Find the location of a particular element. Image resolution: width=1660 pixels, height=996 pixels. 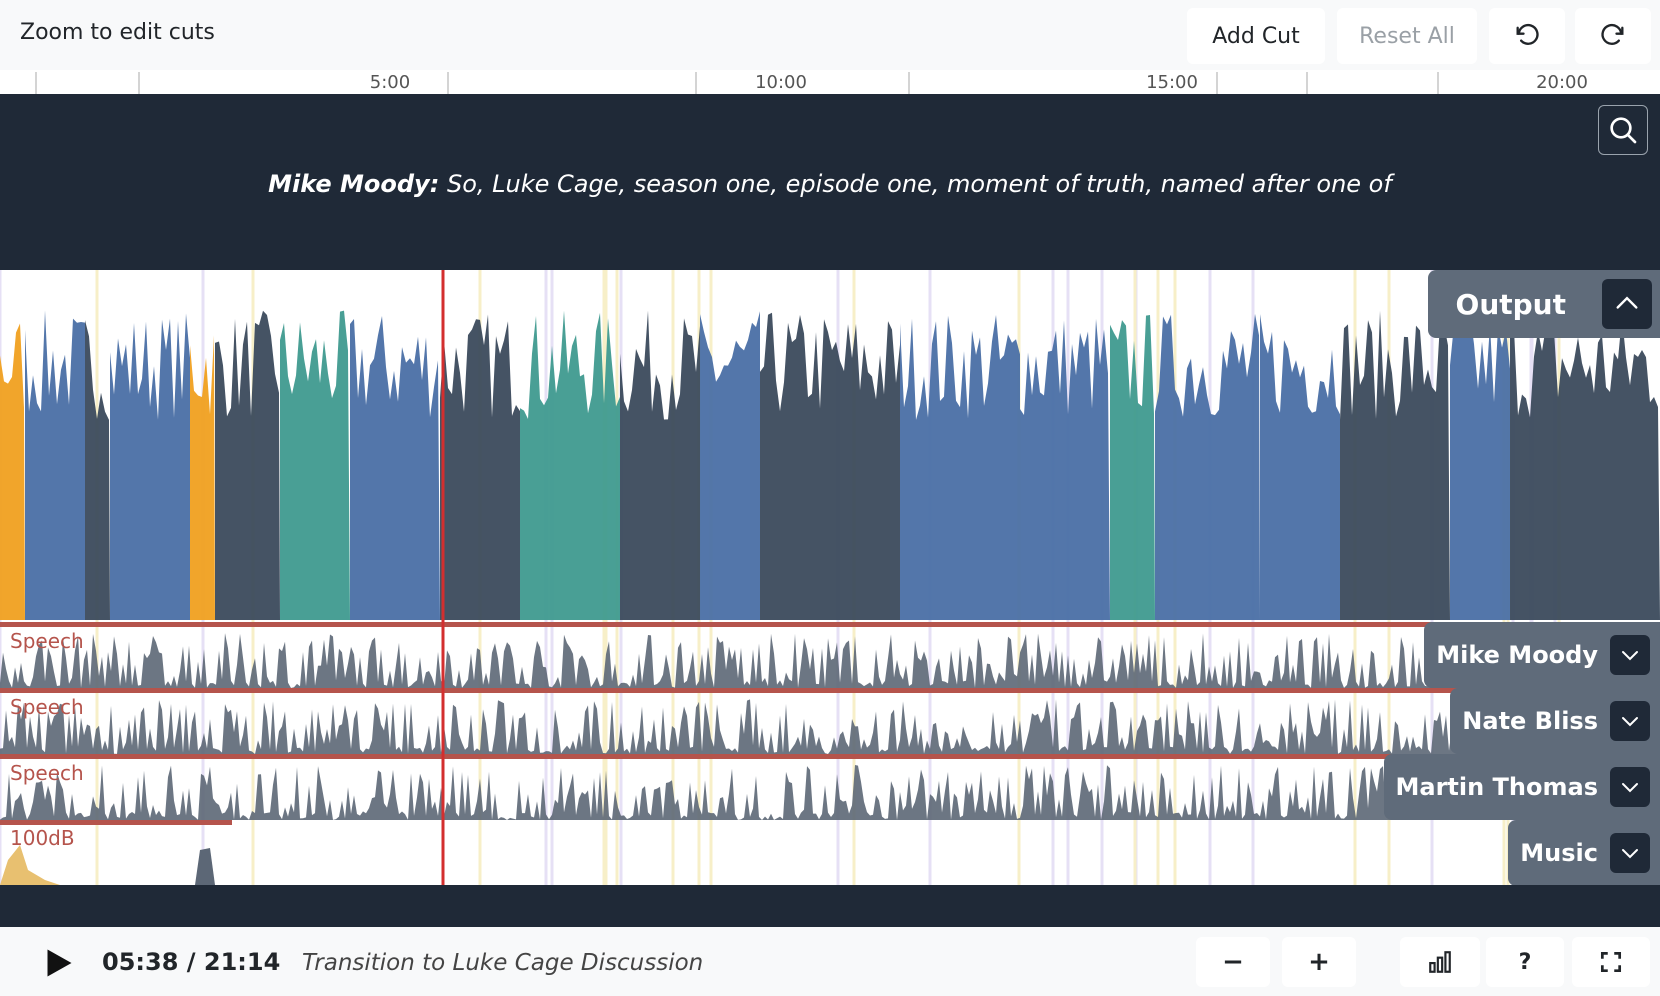

track-name: Nate Bliss is located at coordinates (1530, 721).